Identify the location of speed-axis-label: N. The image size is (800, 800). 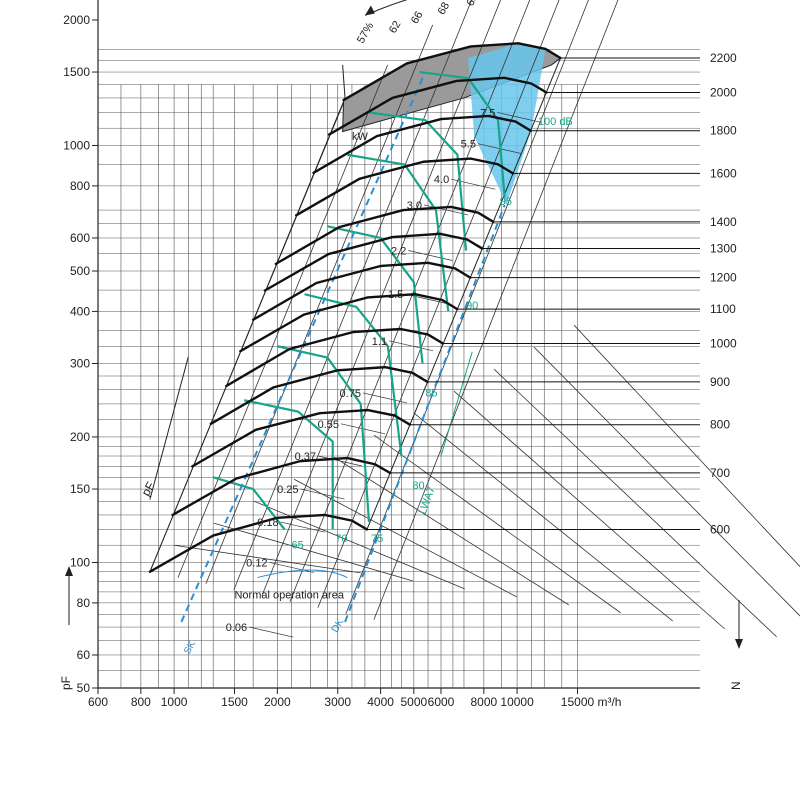
(736, 685).